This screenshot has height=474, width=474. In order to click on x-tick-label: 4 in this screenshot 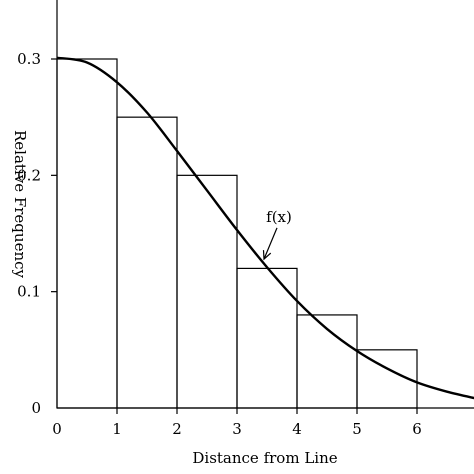, I will do `click(297, 429)`.